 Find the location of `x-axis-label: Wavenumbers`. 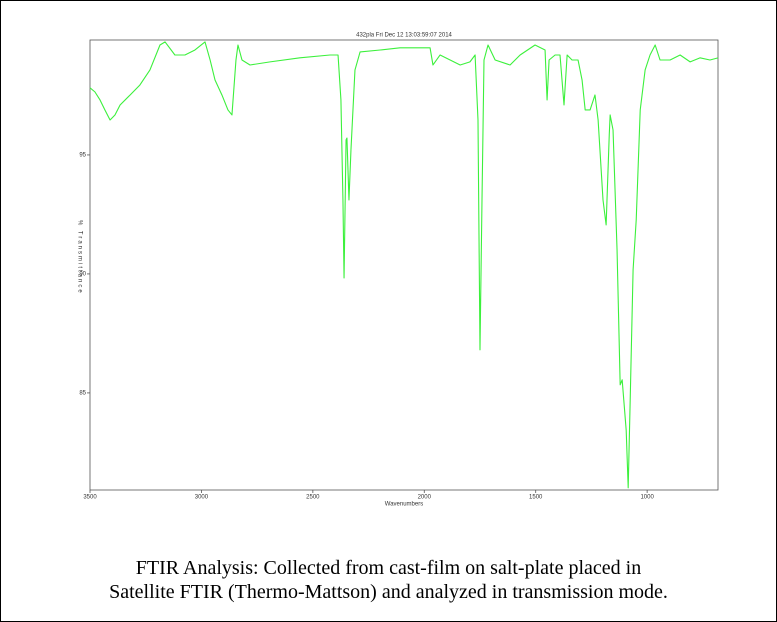

x-axis-label: Wavenumbers is located at coordinates (404, 505).